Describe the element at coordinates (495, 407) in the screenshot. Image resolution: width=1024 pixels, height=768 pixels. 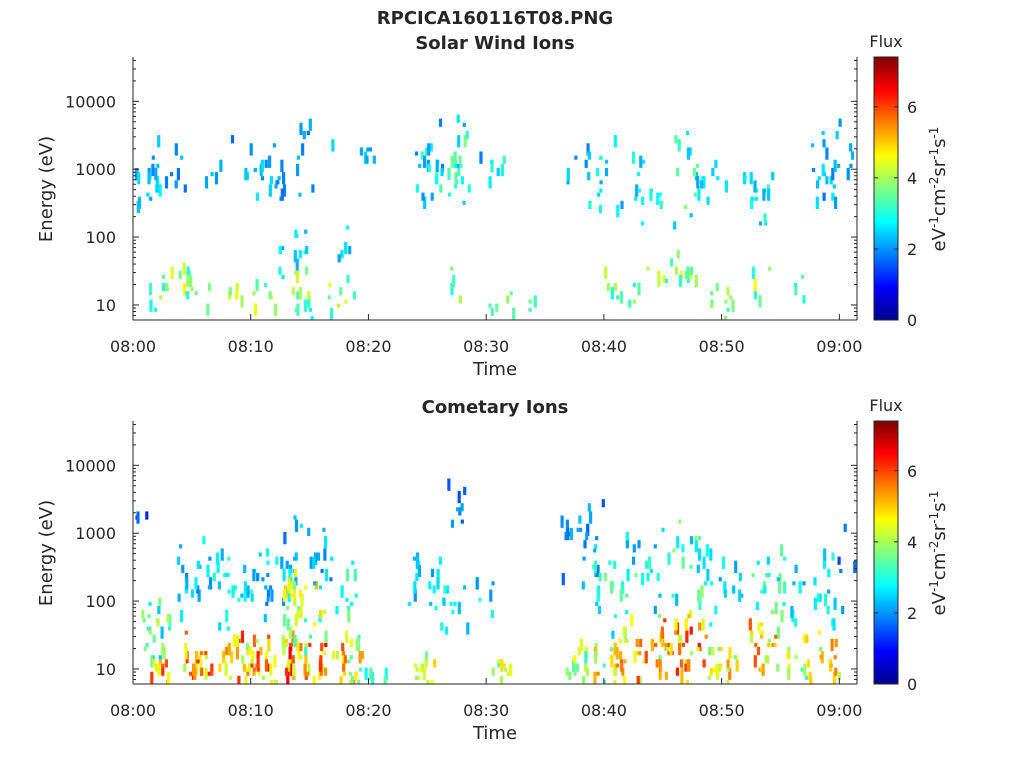
I see `panel-title: Cometary Ions` at that location.